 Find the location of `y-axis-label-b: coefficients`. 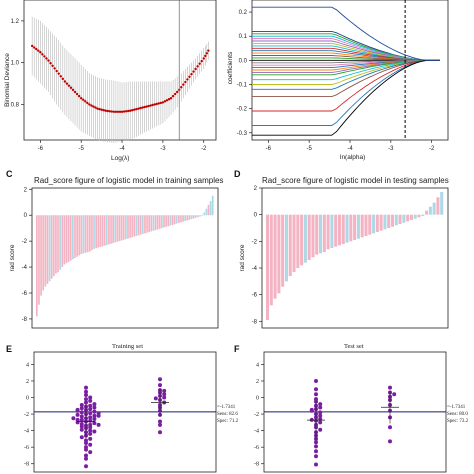

y-axis-label-b: coefficients is located at coordinates (230, 67).